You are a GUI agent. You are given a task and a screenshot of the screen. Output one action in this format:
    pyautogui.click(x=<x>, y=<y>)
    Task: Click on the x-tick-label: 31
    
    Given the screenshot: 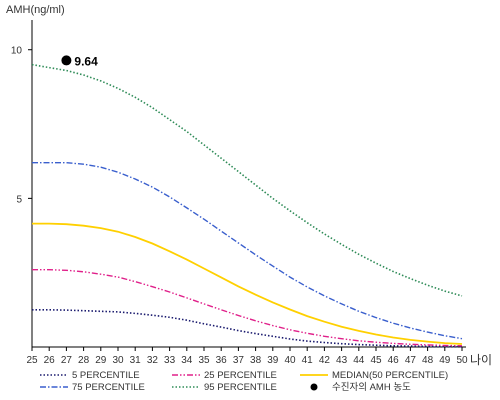 What is the action you would take?
    pyautogui.click(x=136, y=360)
    